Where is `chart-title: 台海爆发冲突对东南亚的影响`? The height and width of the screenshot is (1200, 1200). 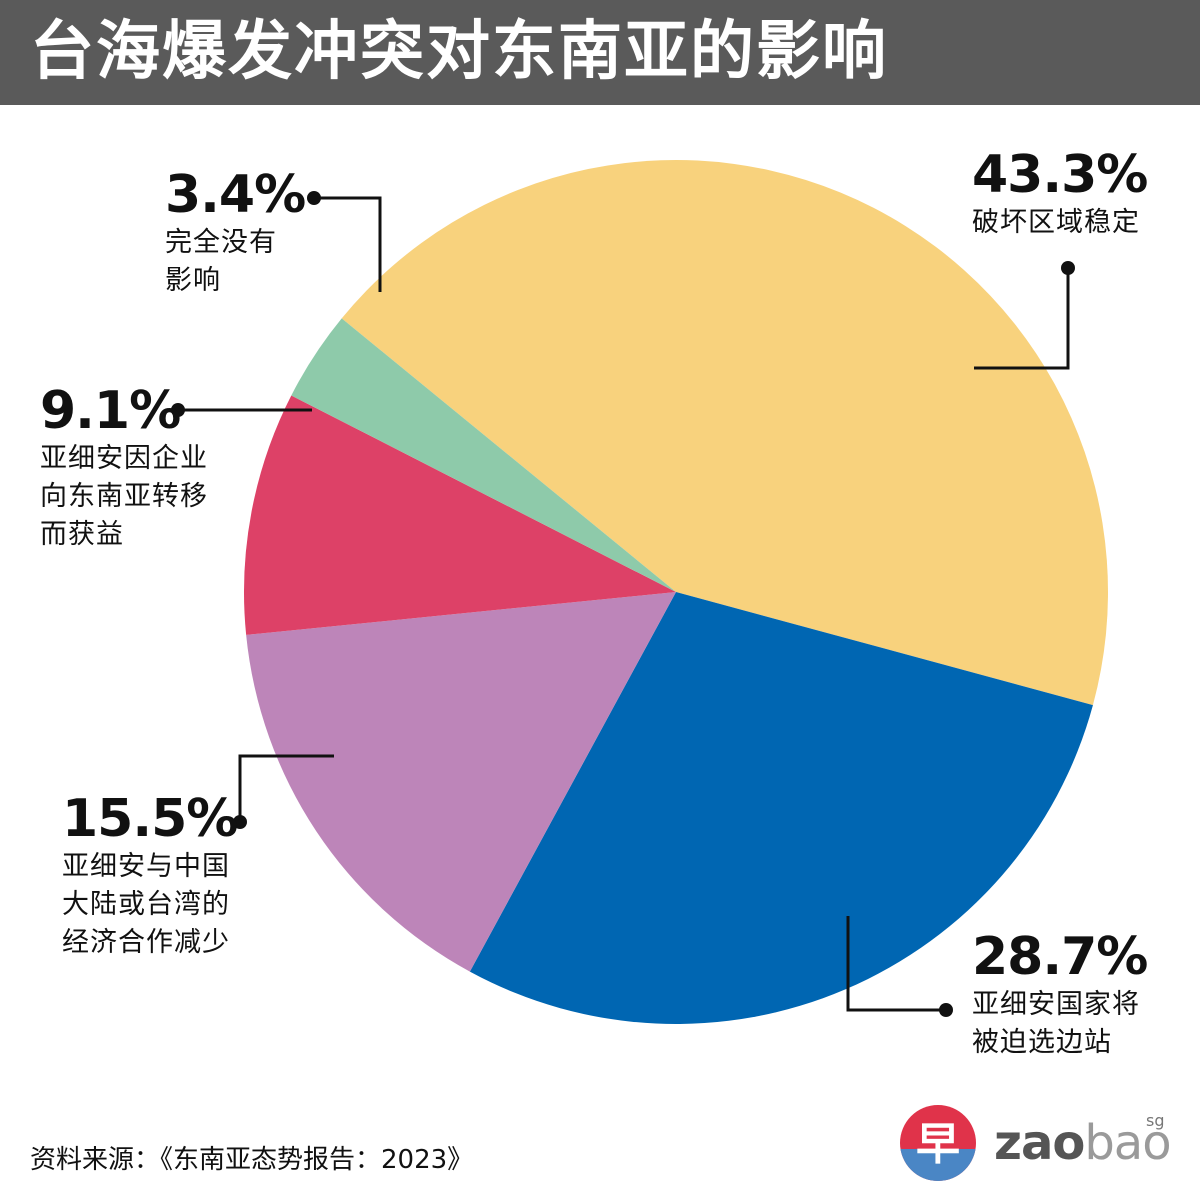 chart-title: 台海爆发冲突对东南亚的影响 is located at coordinates (459, 52).